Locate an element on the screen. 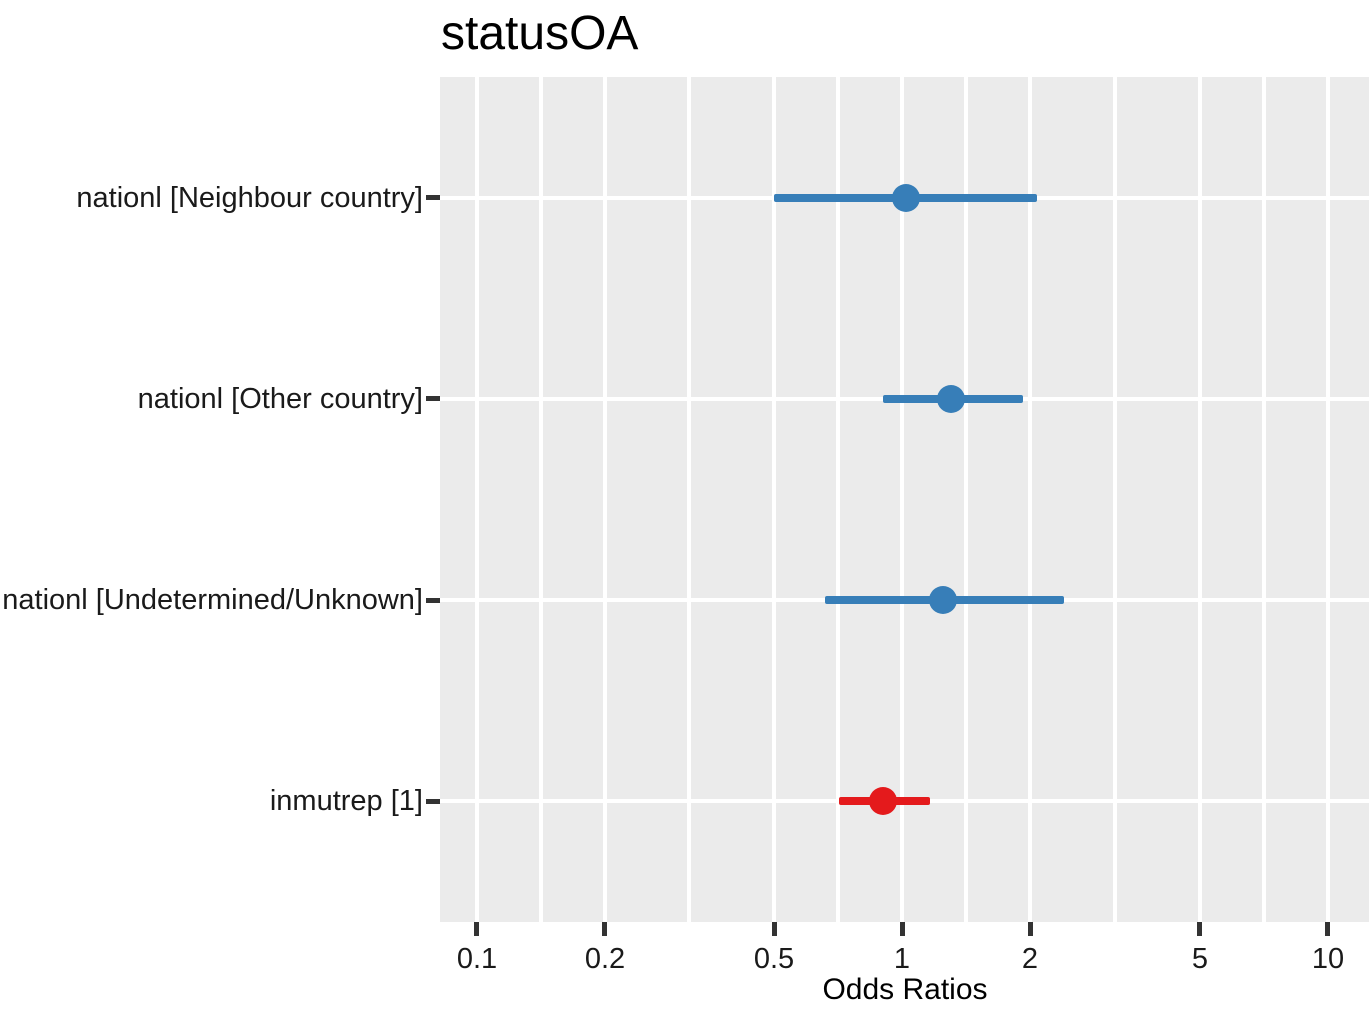  y-axis-label: nationl [Other country] is located at coordinates (280, 399).